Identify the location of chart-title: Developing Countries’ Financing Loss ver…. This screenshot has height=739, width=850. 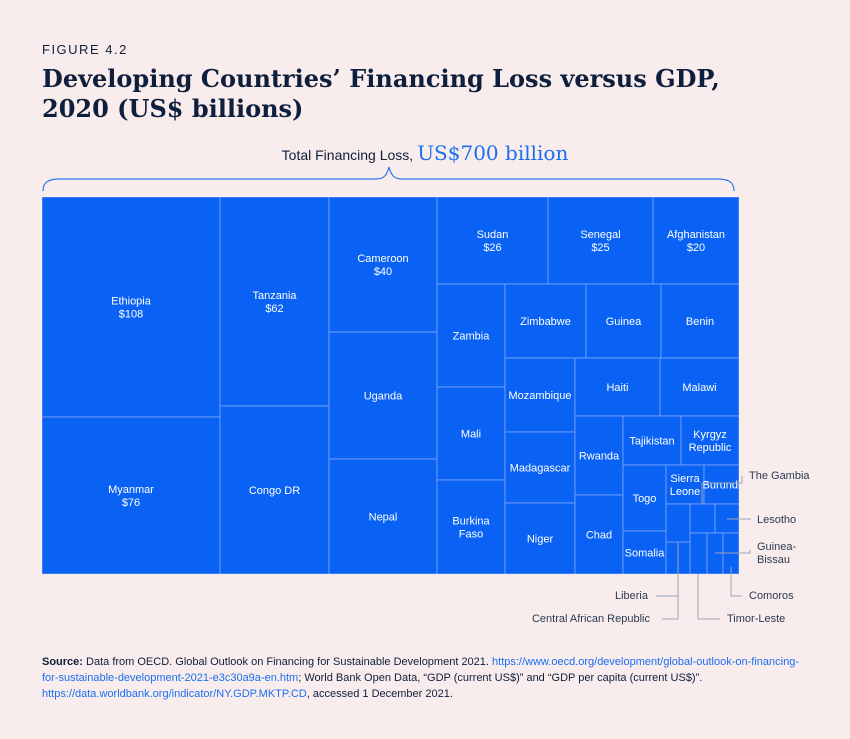
(381, 93).